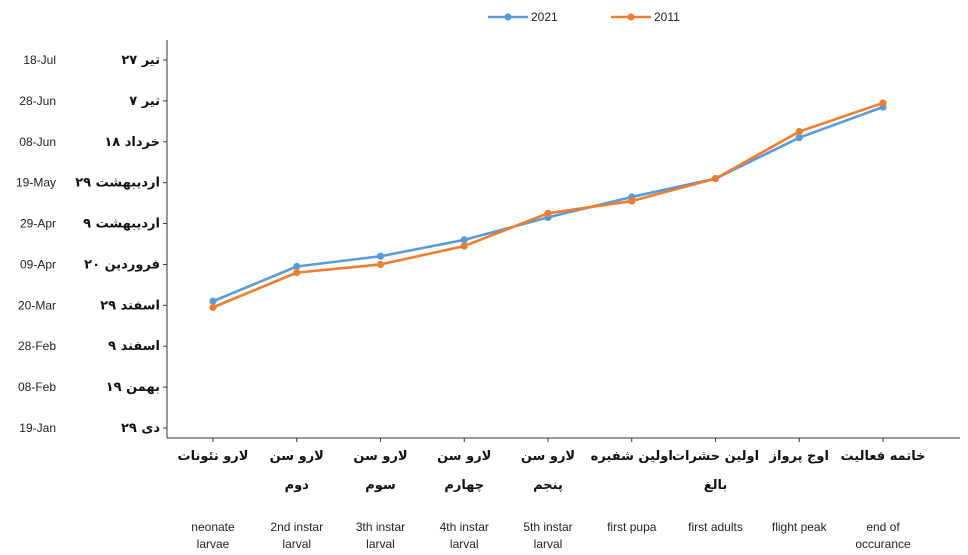 This screenshot has width=968, height=555. Describe the element at coordinates (297, 485) in the screenshot. I see `x-category-label-fa: دوم` at that location.